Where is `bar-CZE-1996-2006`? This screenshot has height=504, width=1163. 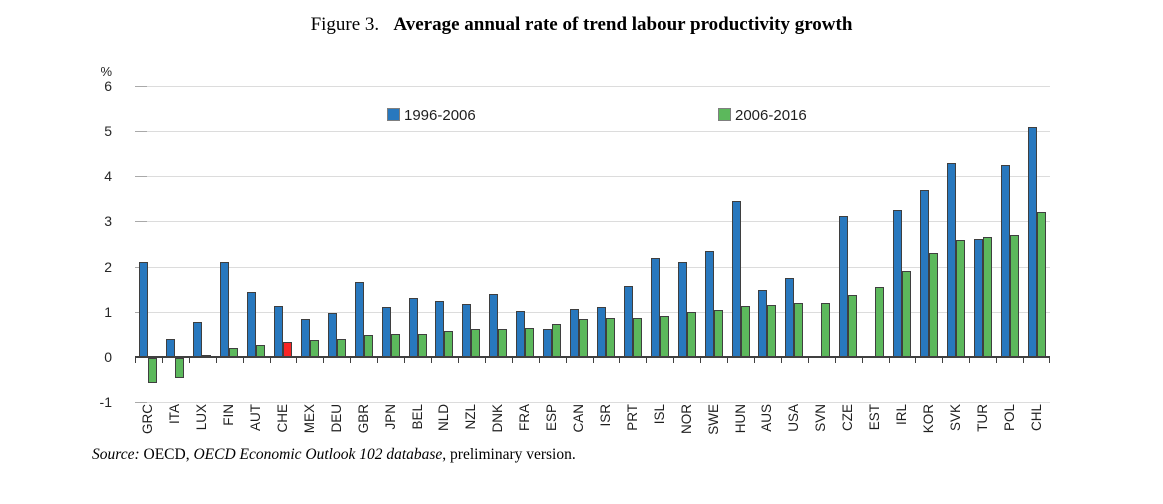 bar-CZE-1996-2006 is located at coordinates (844, 286).